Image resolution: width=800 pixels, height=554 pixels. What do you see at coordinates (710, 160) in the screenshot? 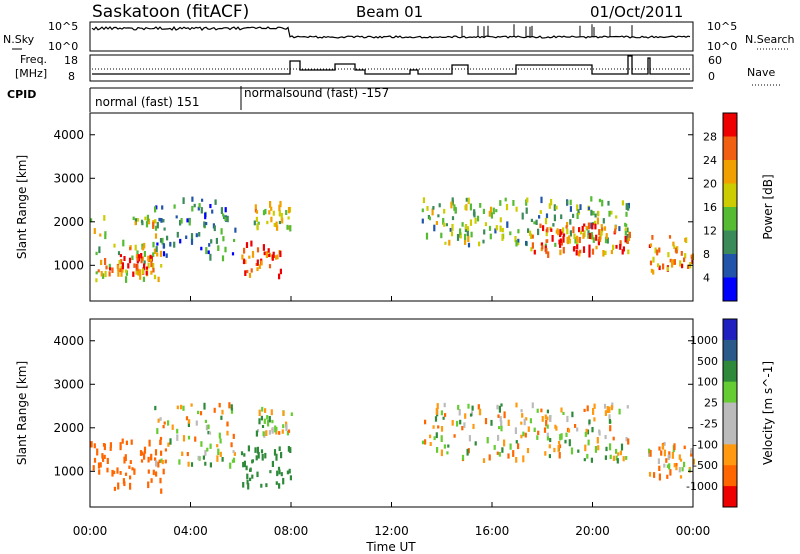
I see `power-colorbar-tick: 24` at bounding box center [710, 160].